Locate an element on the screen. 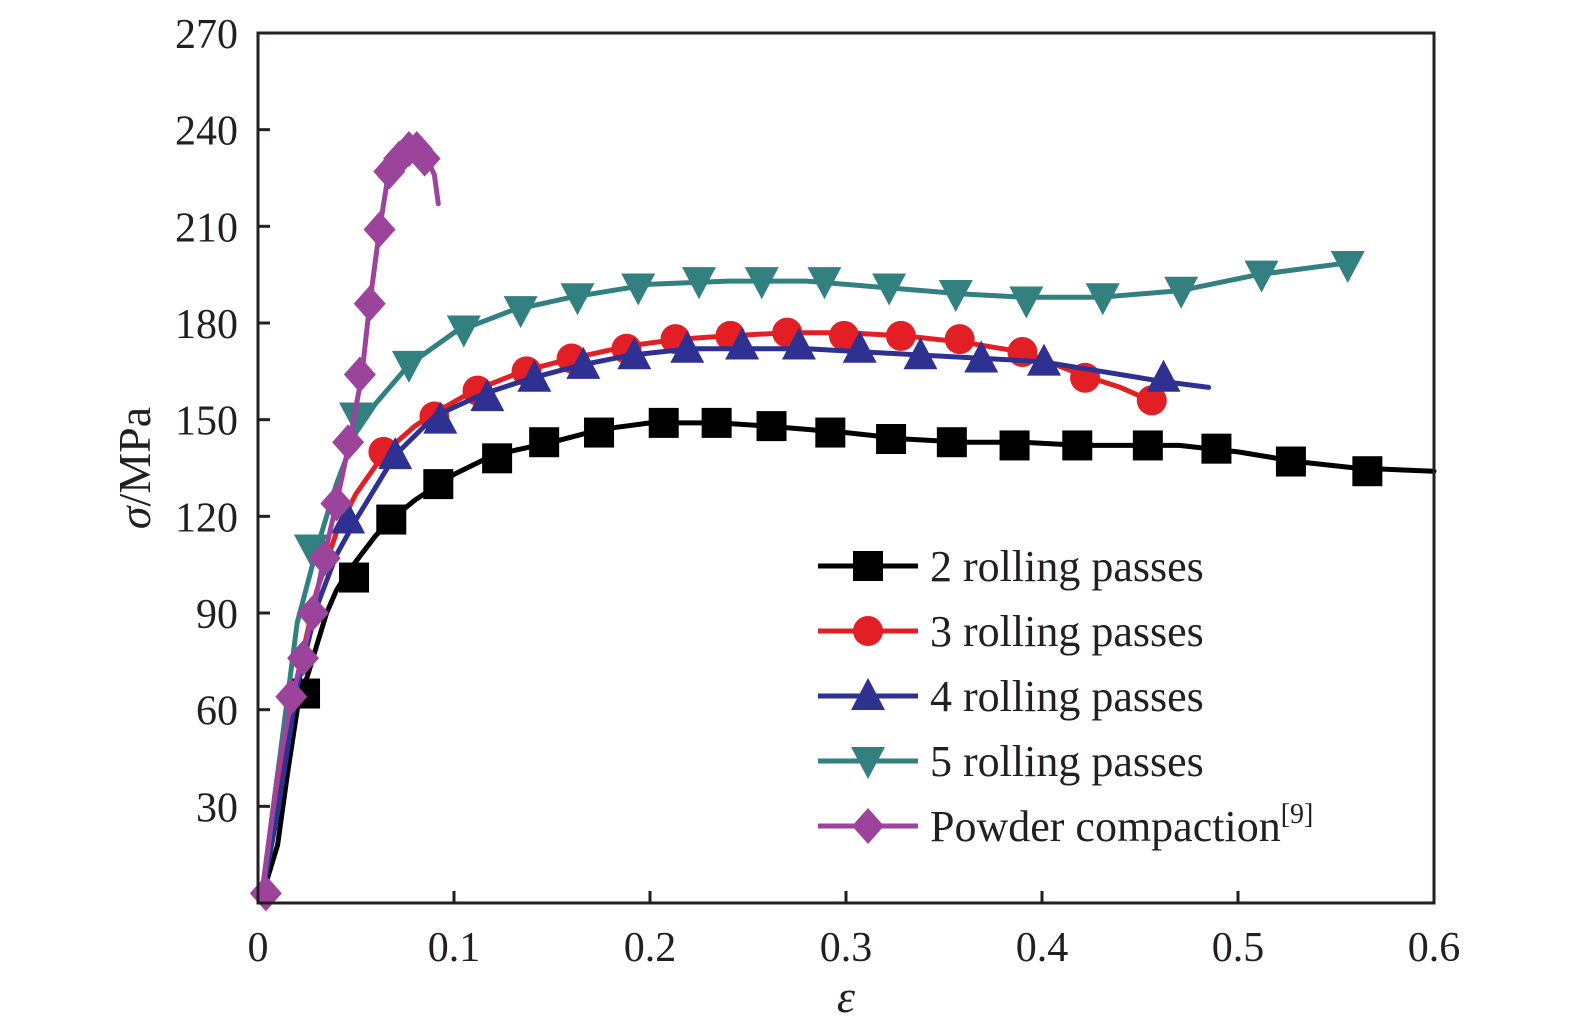 The image size is (1575, 1032). legend-item-5-rolling-passes: 5 rolling passes is located at coordinates (1011, 761).